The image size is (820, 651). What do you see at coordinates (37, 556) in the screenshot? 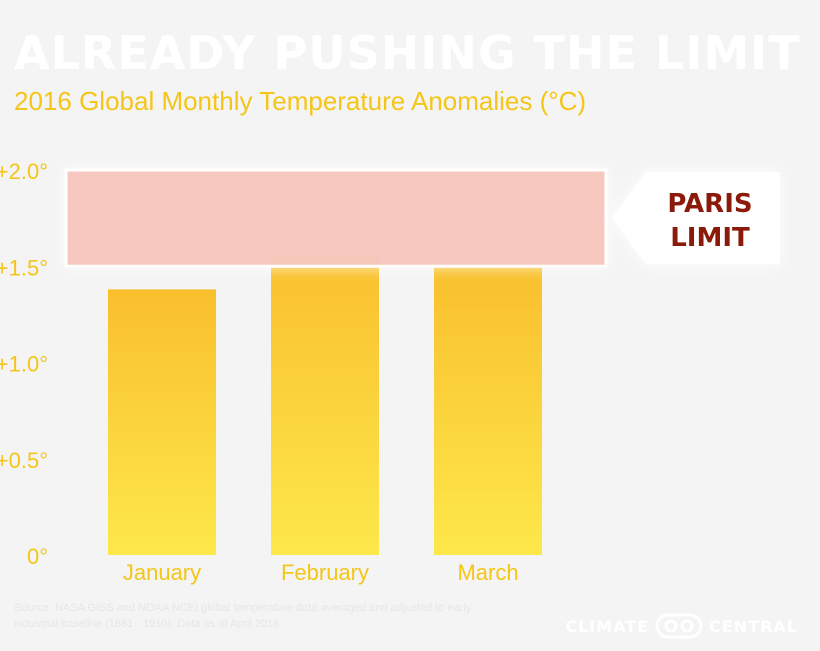
I see `y-tick-label: 0°` at bounding box center [37, 556].